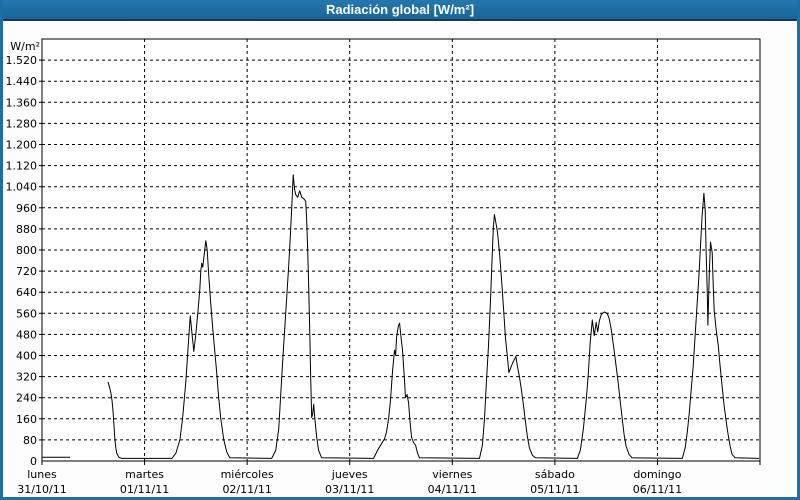 This screenshot has width=800, height=500. I want to click on y-tick-label: 400, so click(26, 356).